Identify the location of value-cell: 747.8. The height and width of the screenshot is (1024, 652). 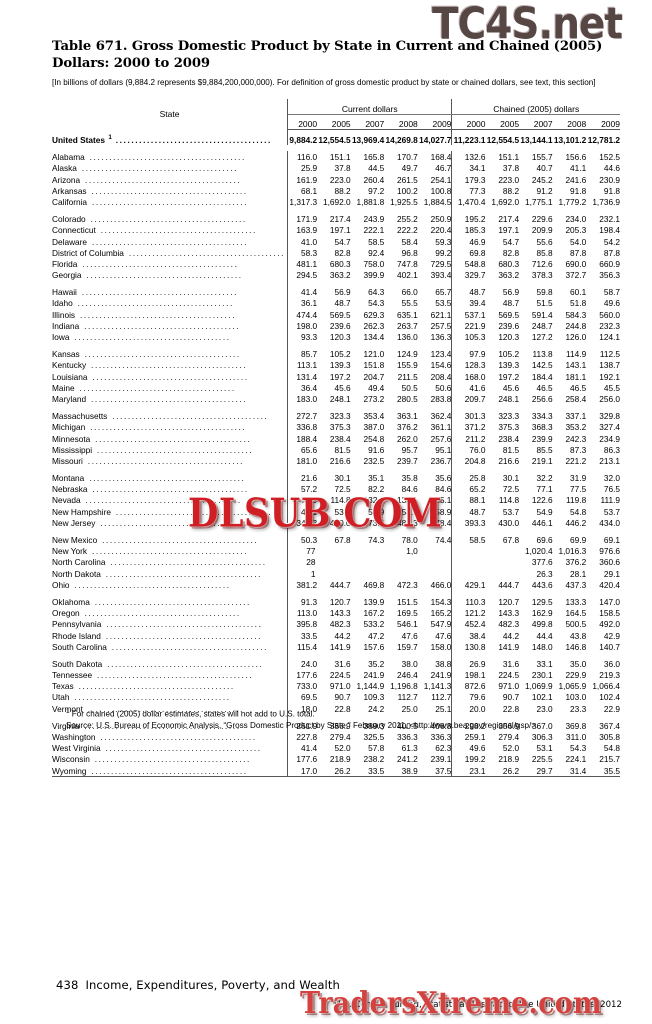
(407, 263).